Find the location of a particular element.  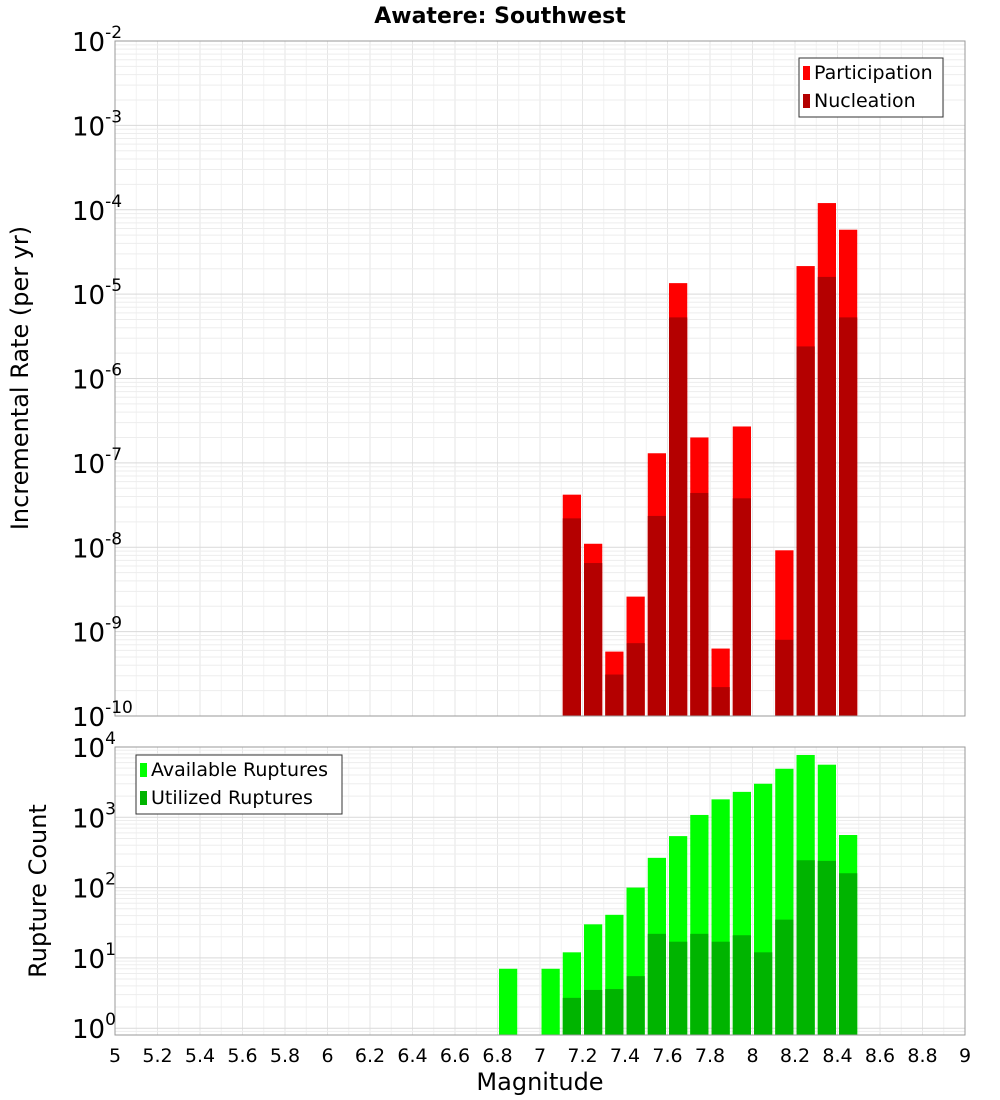

x-tick-label: 6 is located at coordinates (327, 1056).